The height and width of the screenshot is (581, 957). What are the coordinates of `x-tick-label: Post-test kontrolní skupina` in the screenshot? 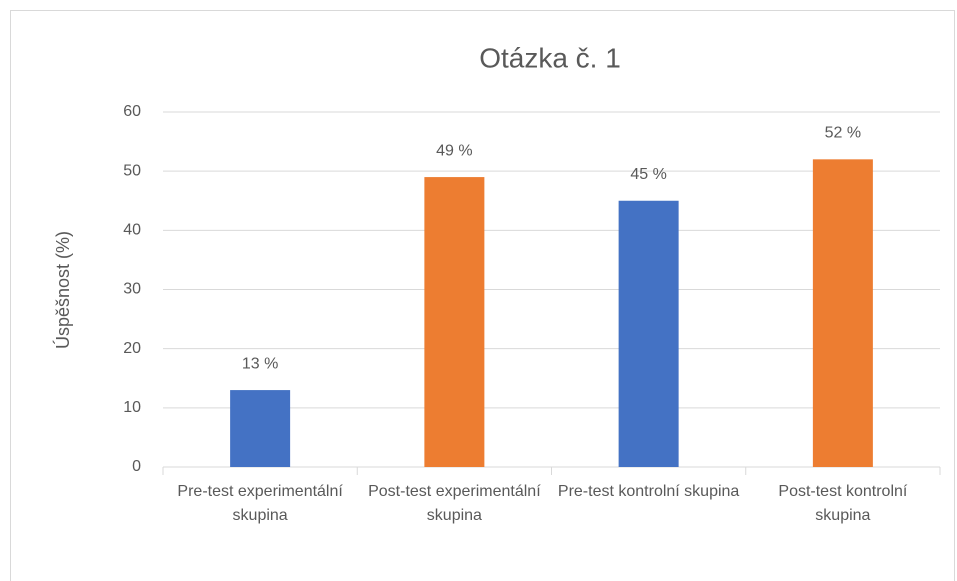 It's located at (843, 503).